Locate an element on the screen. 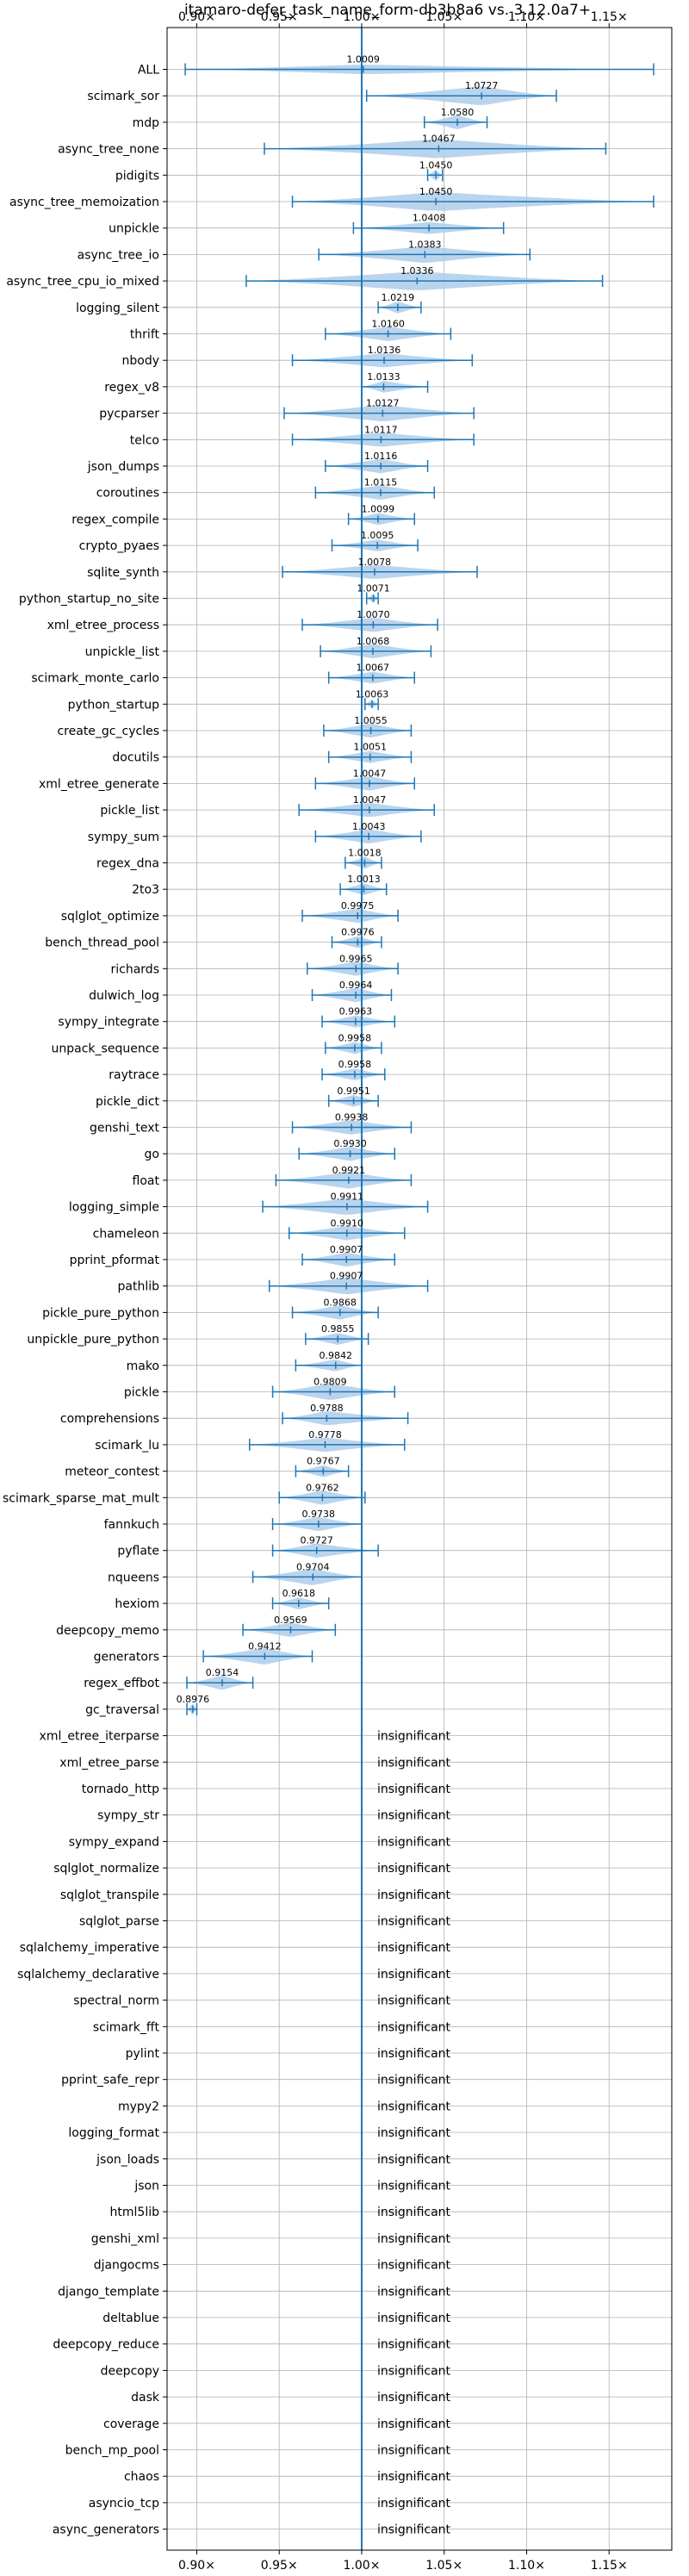 The height and width of the screenshot is (2576, 689). benchmark-label: 2to3 is located at coordinates (145, 890).